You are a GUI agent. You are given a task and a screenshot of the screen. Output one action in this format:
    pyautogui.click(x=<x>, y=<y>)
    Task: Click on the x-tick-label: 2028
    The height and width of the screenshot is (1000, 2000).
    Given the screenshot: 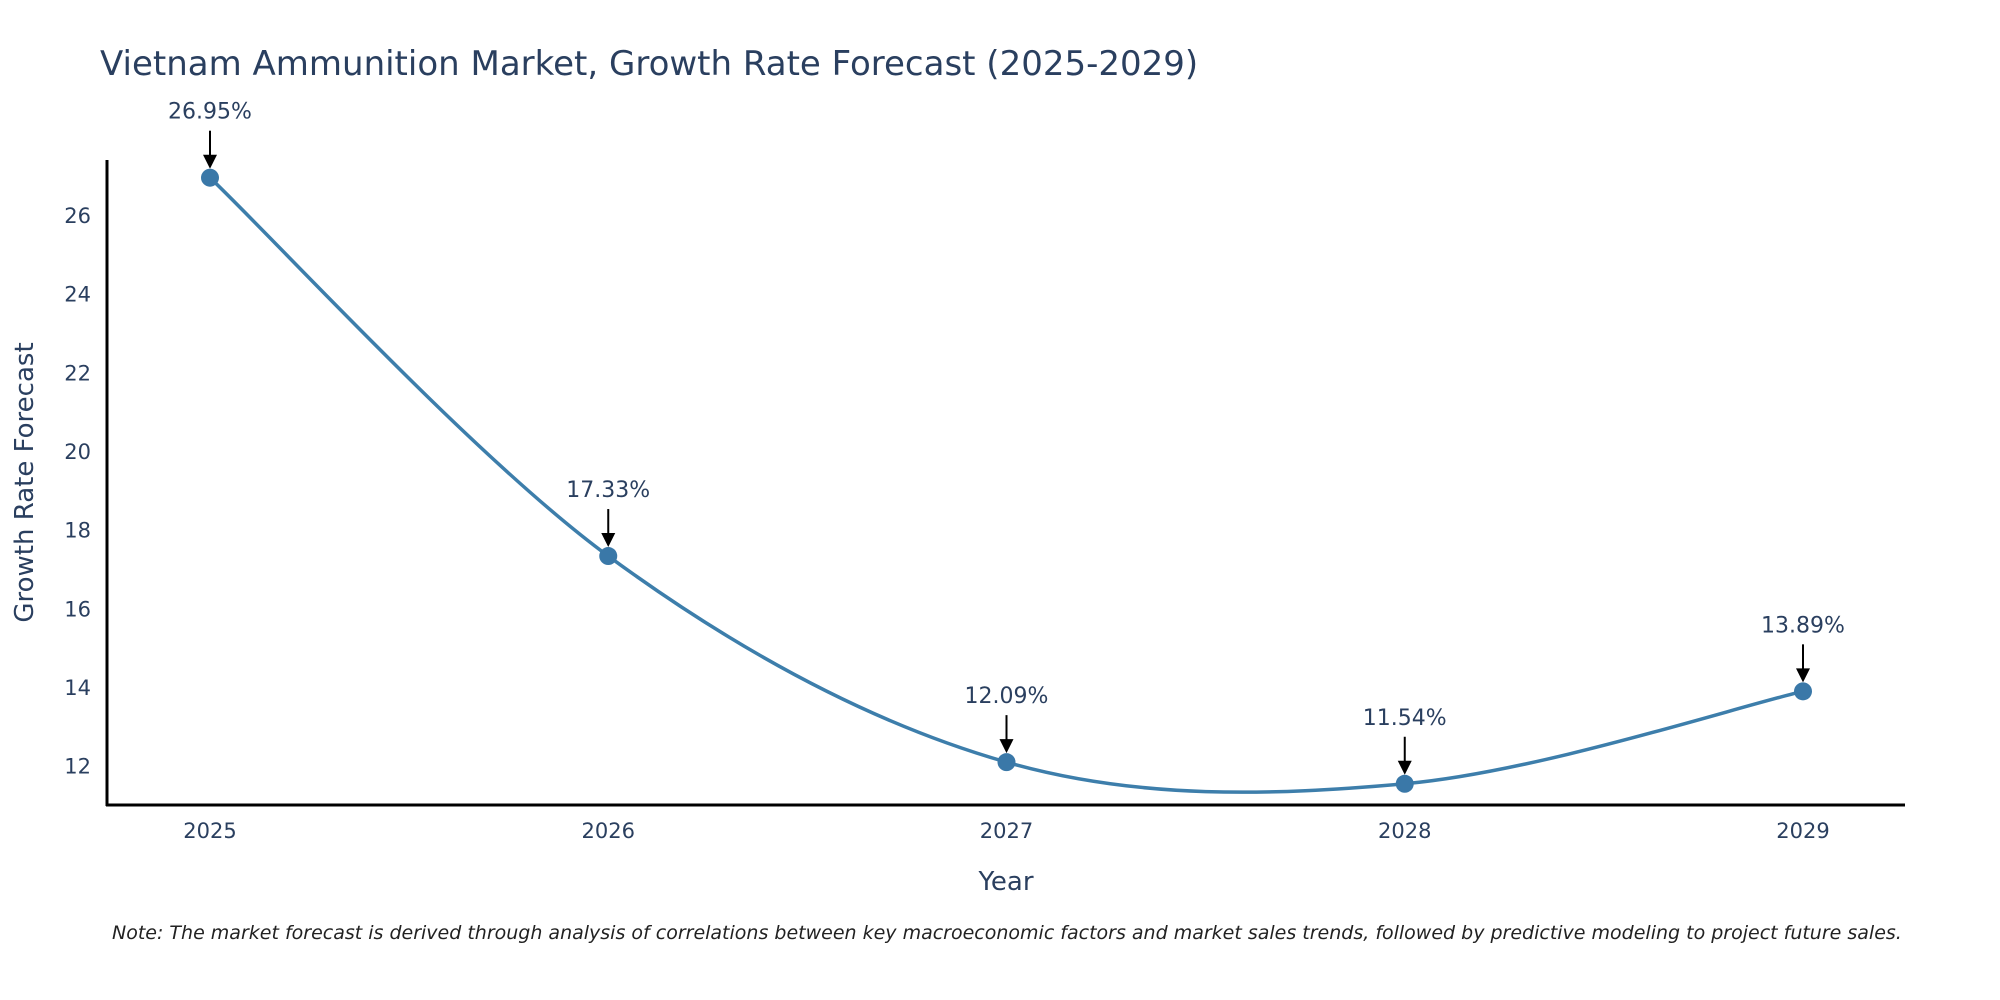 What is the action you would take?
    pyautogui.click(x=1404, y=831)
    